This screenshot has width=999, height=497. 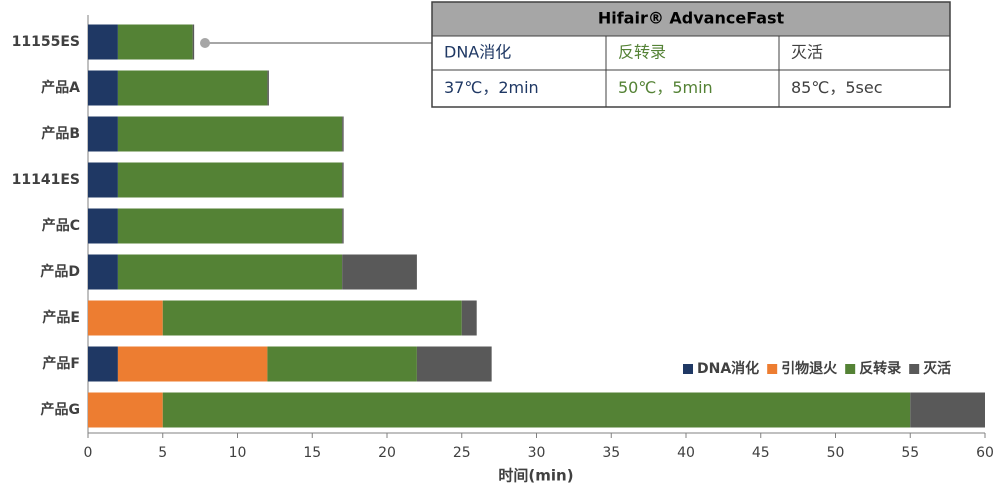 What do you see at coordinates (611, 453) in the screenshot?
I see `x-tick-label: 35` at bounding box center [611, 453].